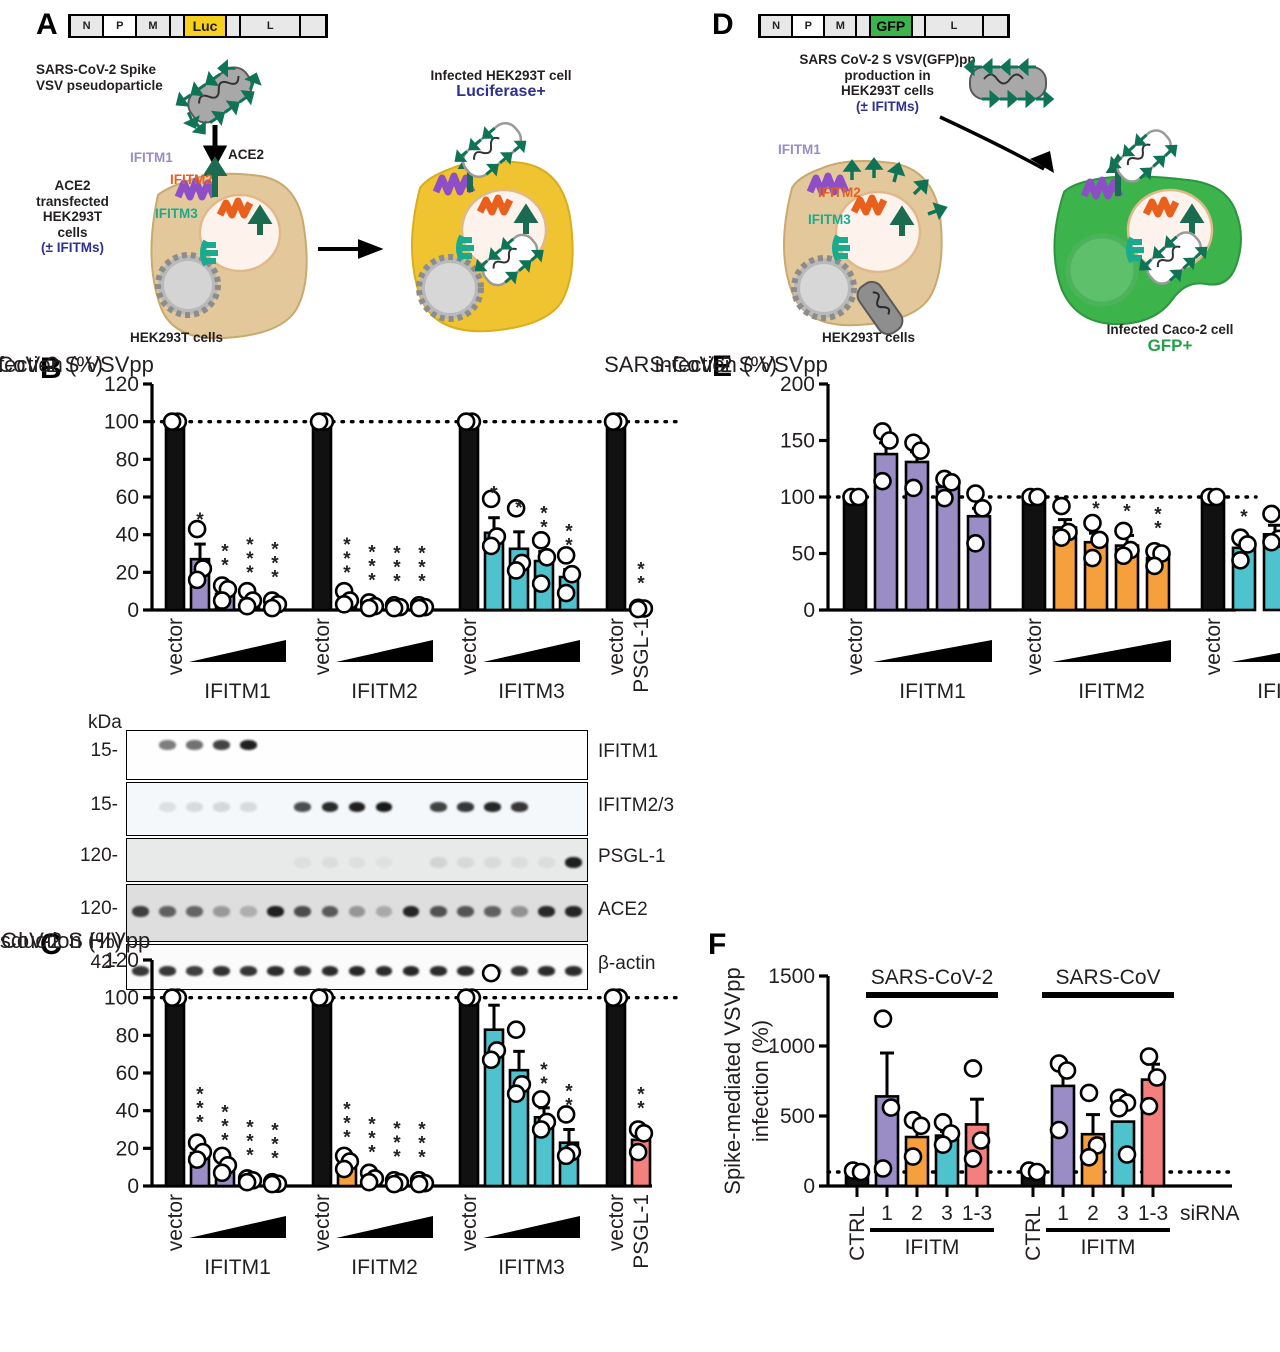  Describe the element at coordinates (829, 219) in the screenshot. I see `panel-d-ifitm3-label: IFITM3` at that location.